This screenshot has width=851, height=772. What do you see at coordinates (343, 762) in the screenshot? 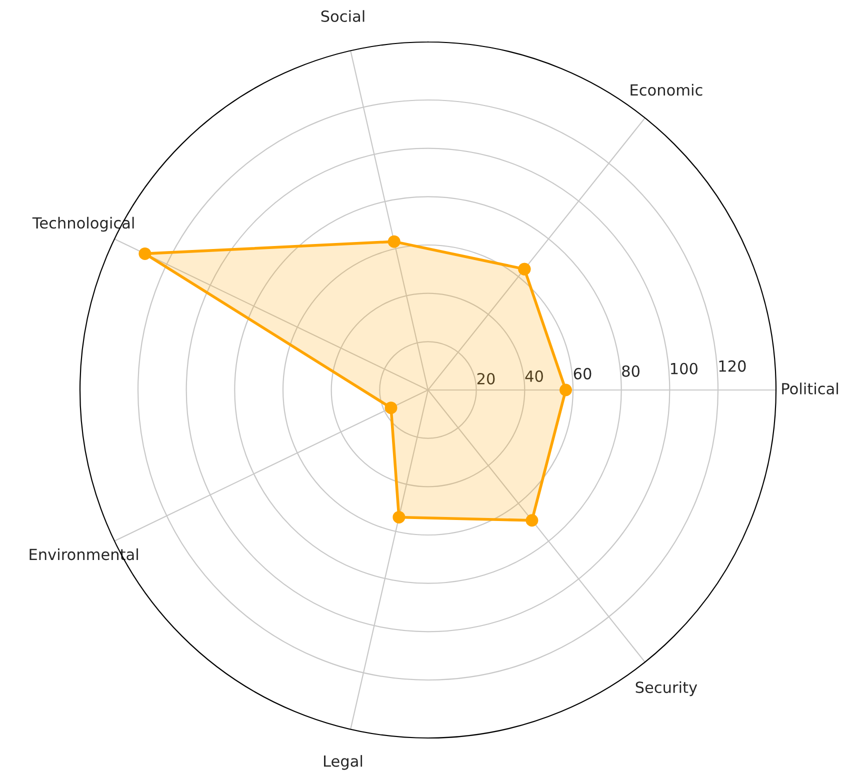
I see `spoke-label: Legal` at bounding box center [343, 762].